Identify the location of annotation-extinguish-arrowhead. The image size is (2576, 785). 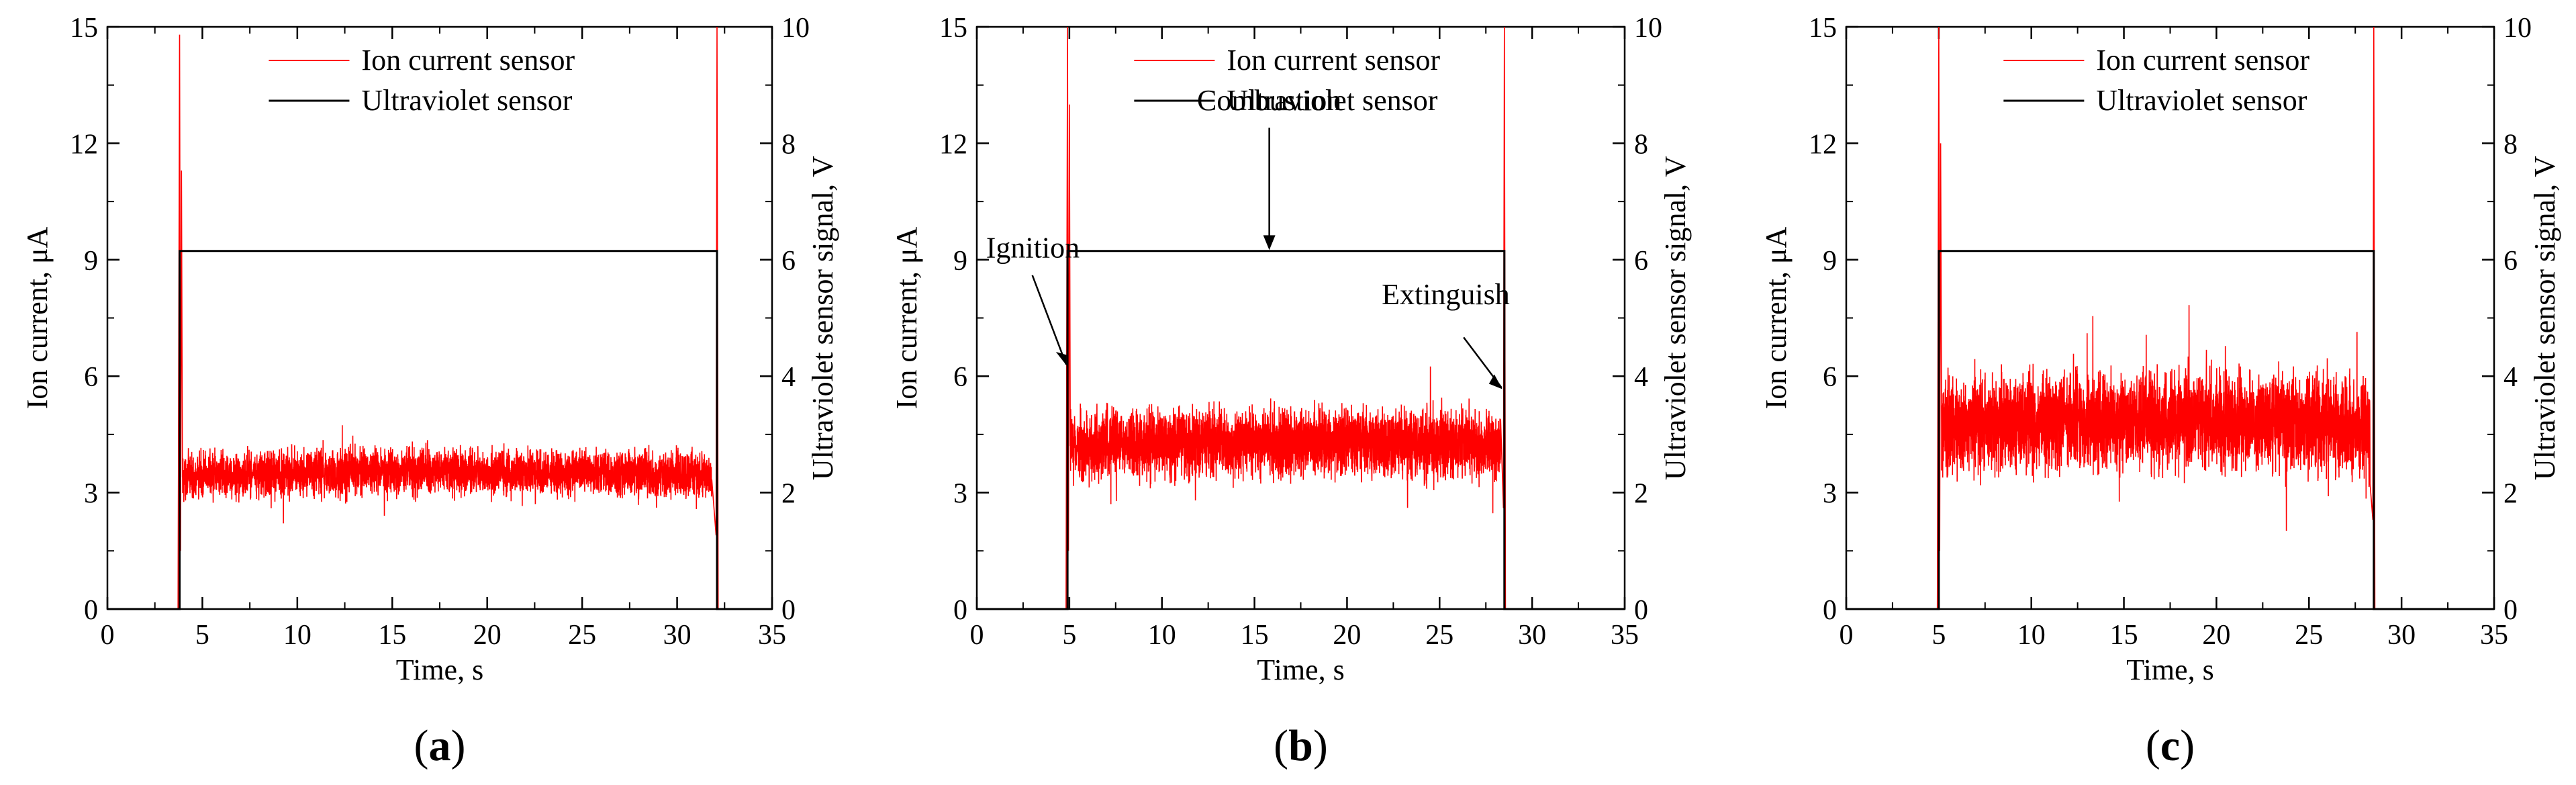
(1495, 381).